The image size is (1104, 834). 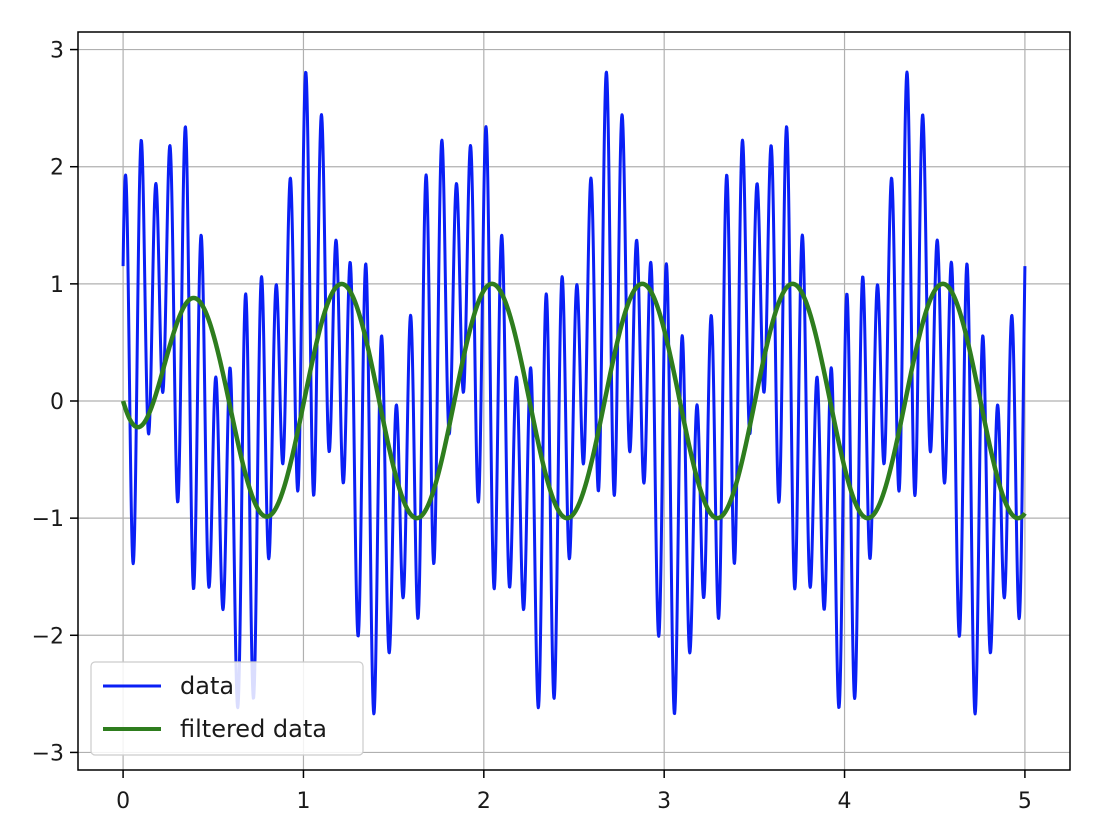 What do you see at coordinates (207, 686) in the screenshot?
I see `legend-label-data: data` at bounding box center [207, 686].